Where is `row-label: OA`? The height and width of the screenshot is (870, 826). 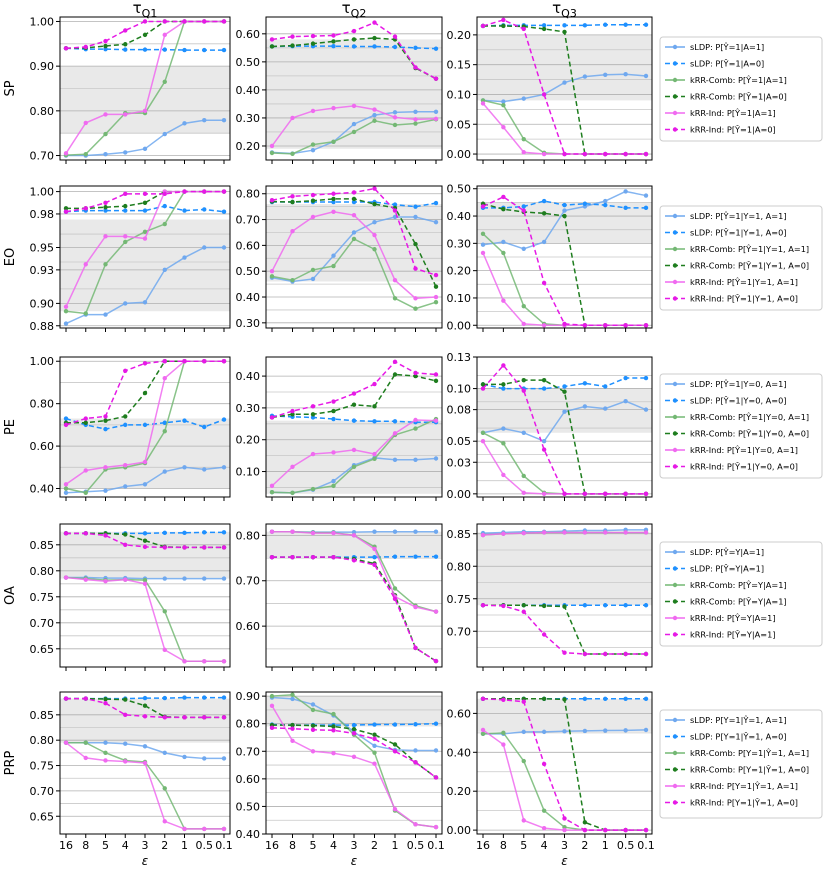
row-label: OA is located at coordinates (10, 595).